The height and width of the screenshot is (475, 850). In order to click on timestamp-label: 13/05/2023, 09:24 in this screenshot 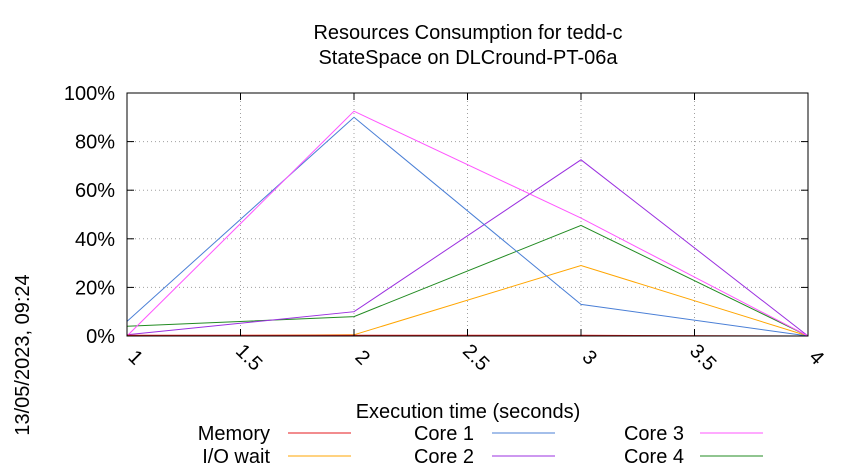, I will do `click(23, 354)`.